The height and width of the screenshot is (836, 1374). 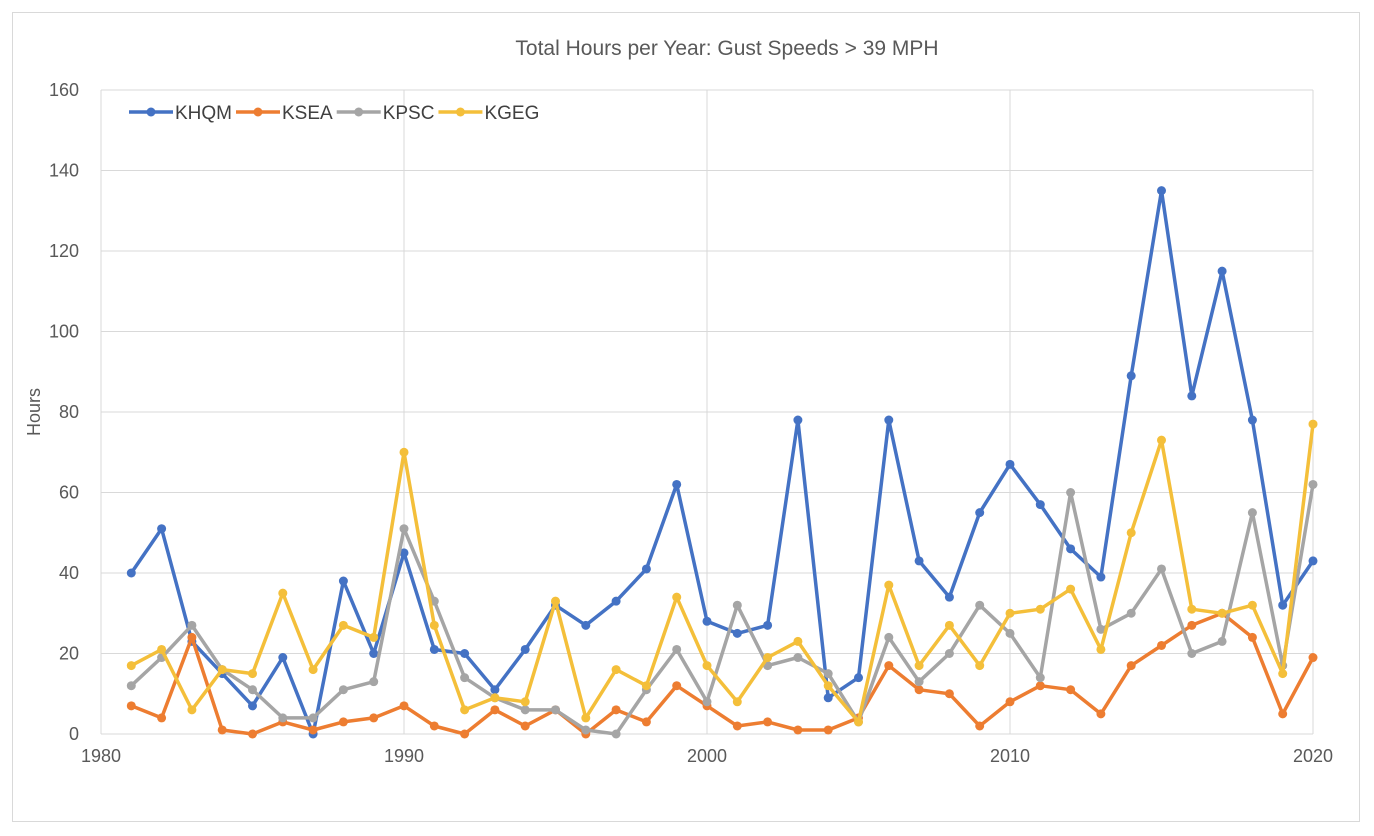 I want to click on y-tick-label: 100, so click(x=64, y=332).